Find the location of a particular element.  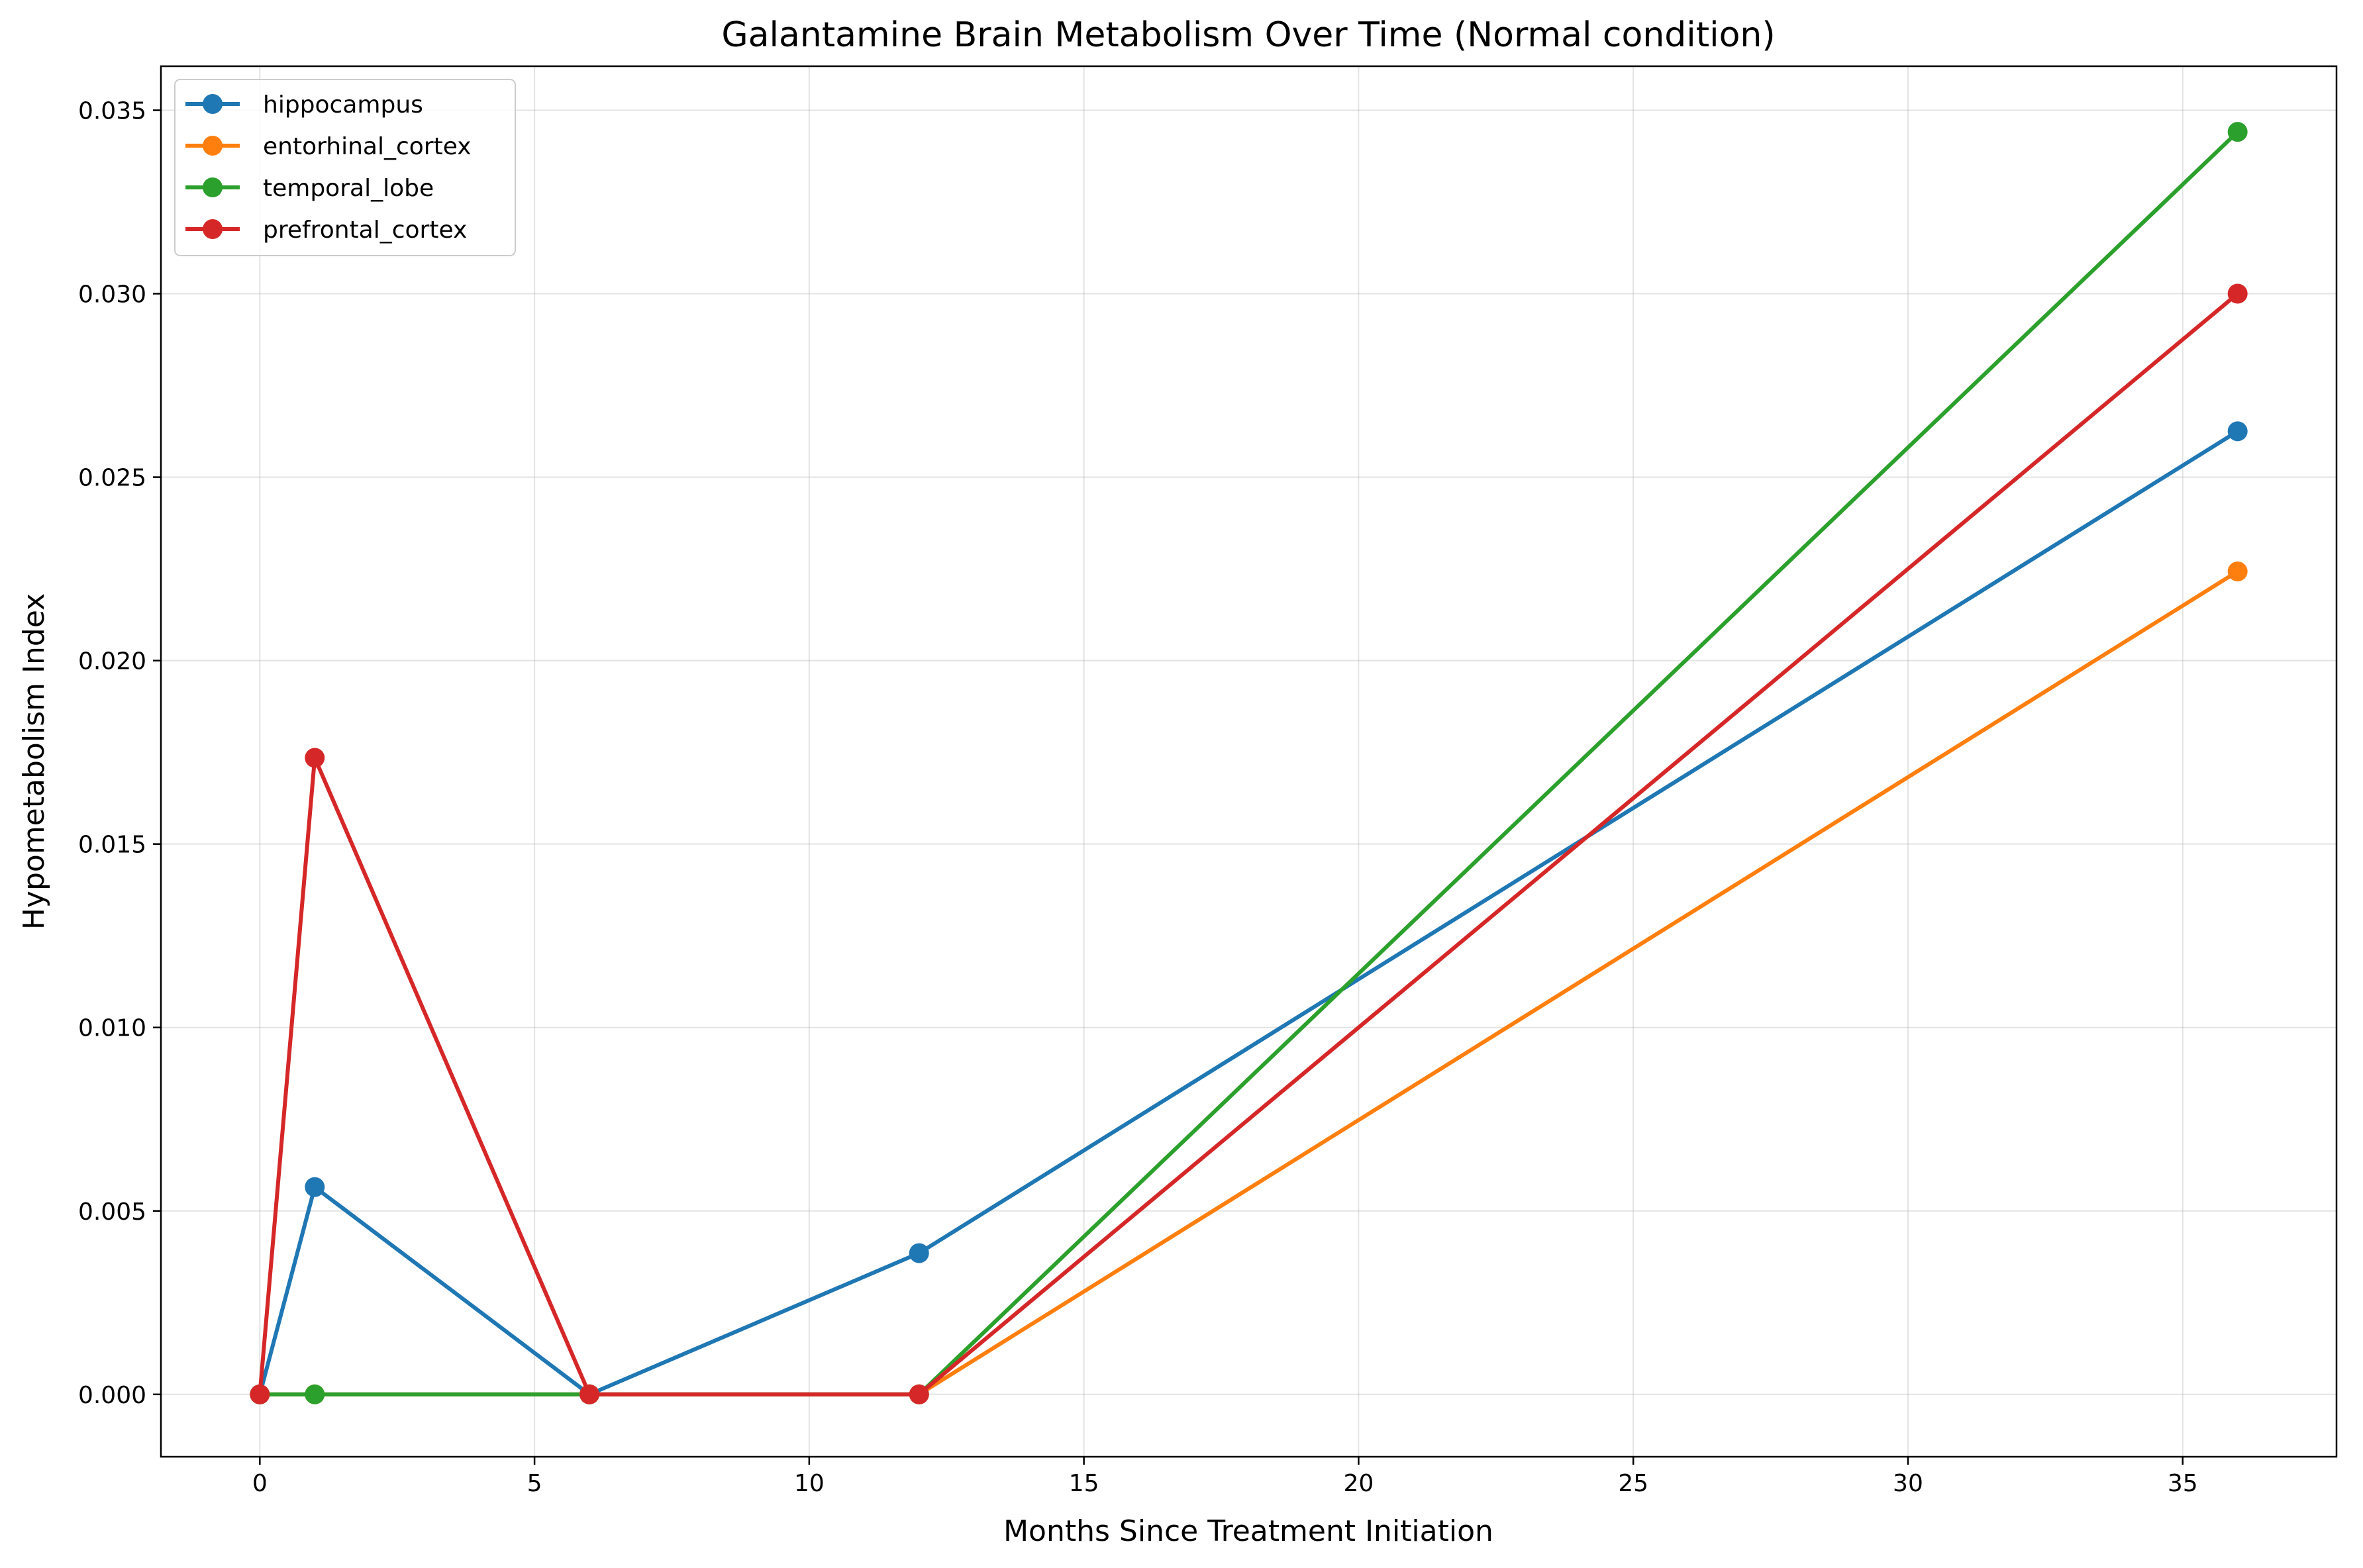

y-tick-label: 0.020 is located at coordinates (112, 661).